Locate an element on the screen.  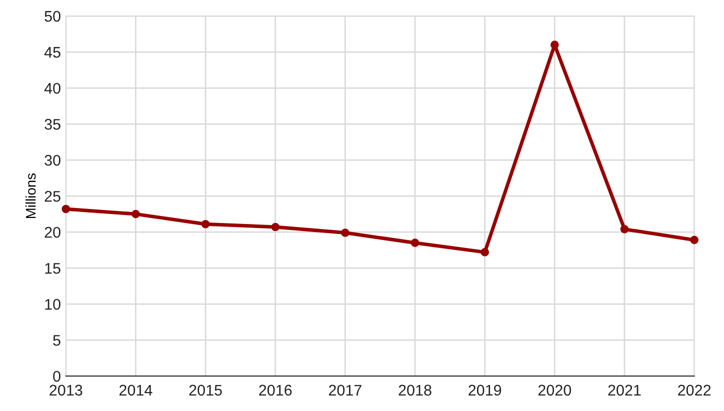
y-tick-label: 0 is located at coordinates (56, 376).